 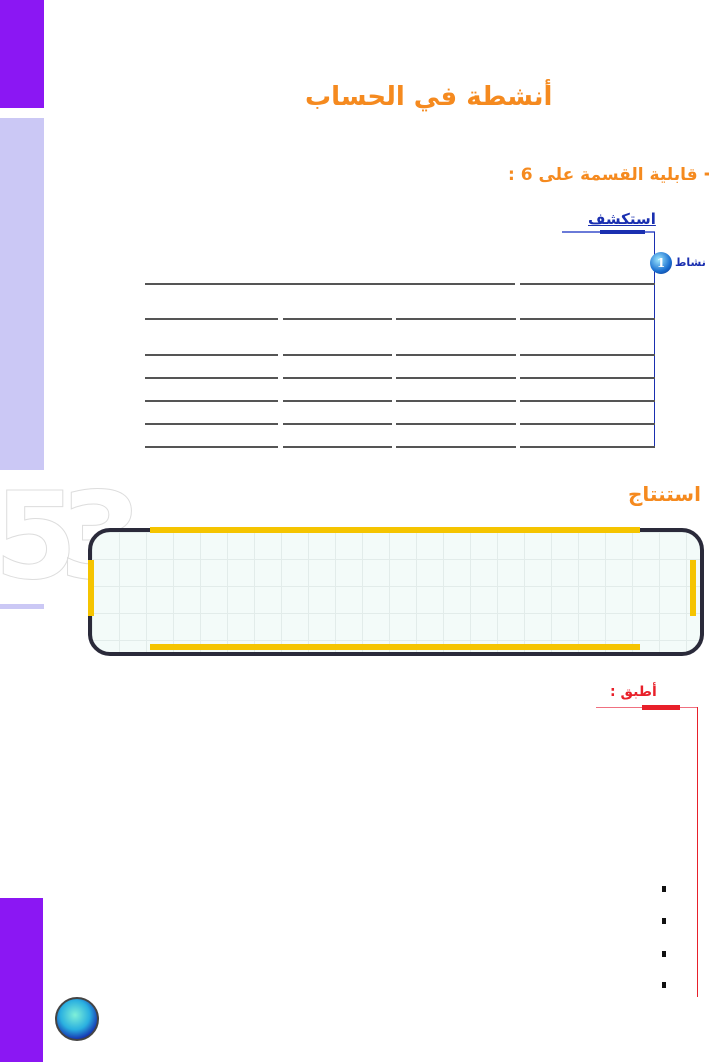 I want to click on section-title: قابلية القسمة على 6 :, so click(x=603, y=175).